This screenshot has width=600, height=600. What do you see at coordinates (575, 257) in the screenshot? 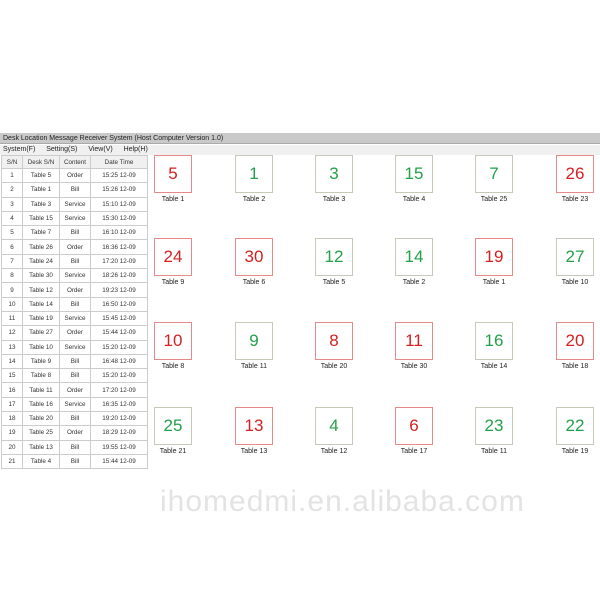
I see `desk-tile: 27` at bounding box center [575, 257].